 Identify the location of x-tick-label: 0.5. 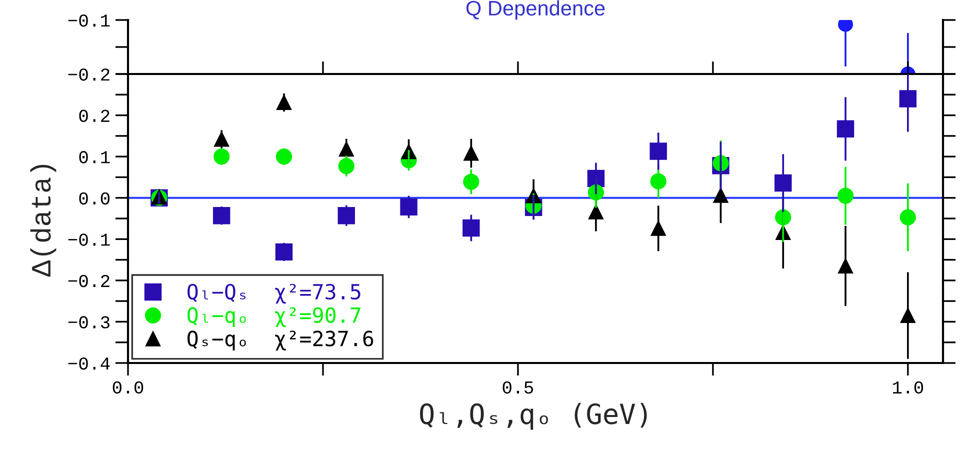
(518, 387).